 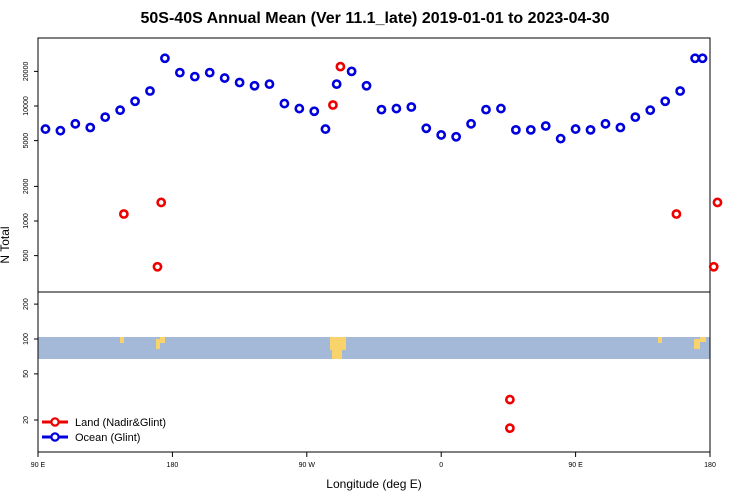 I want to click on legend-land-label: Land (Nadir&Glint), so click(x=120, y=423).